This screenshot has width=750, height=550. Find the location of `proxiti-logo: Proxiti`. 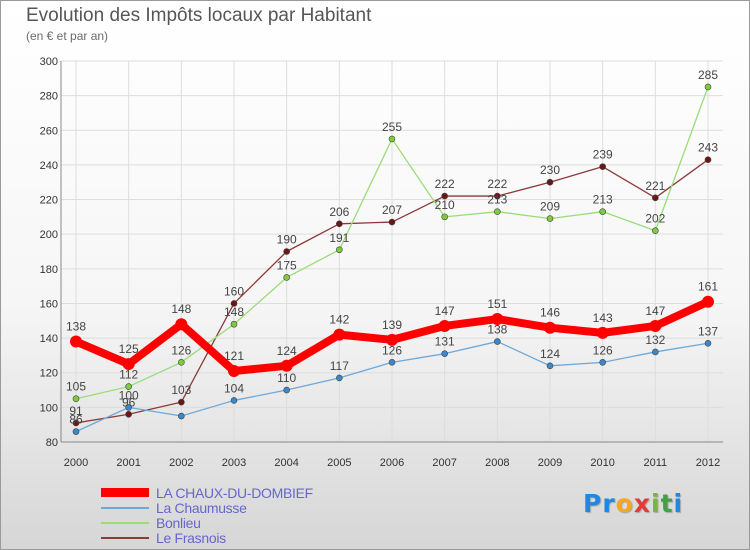

proxiti-logo: Proxiti is located at coordinates (633, 503).